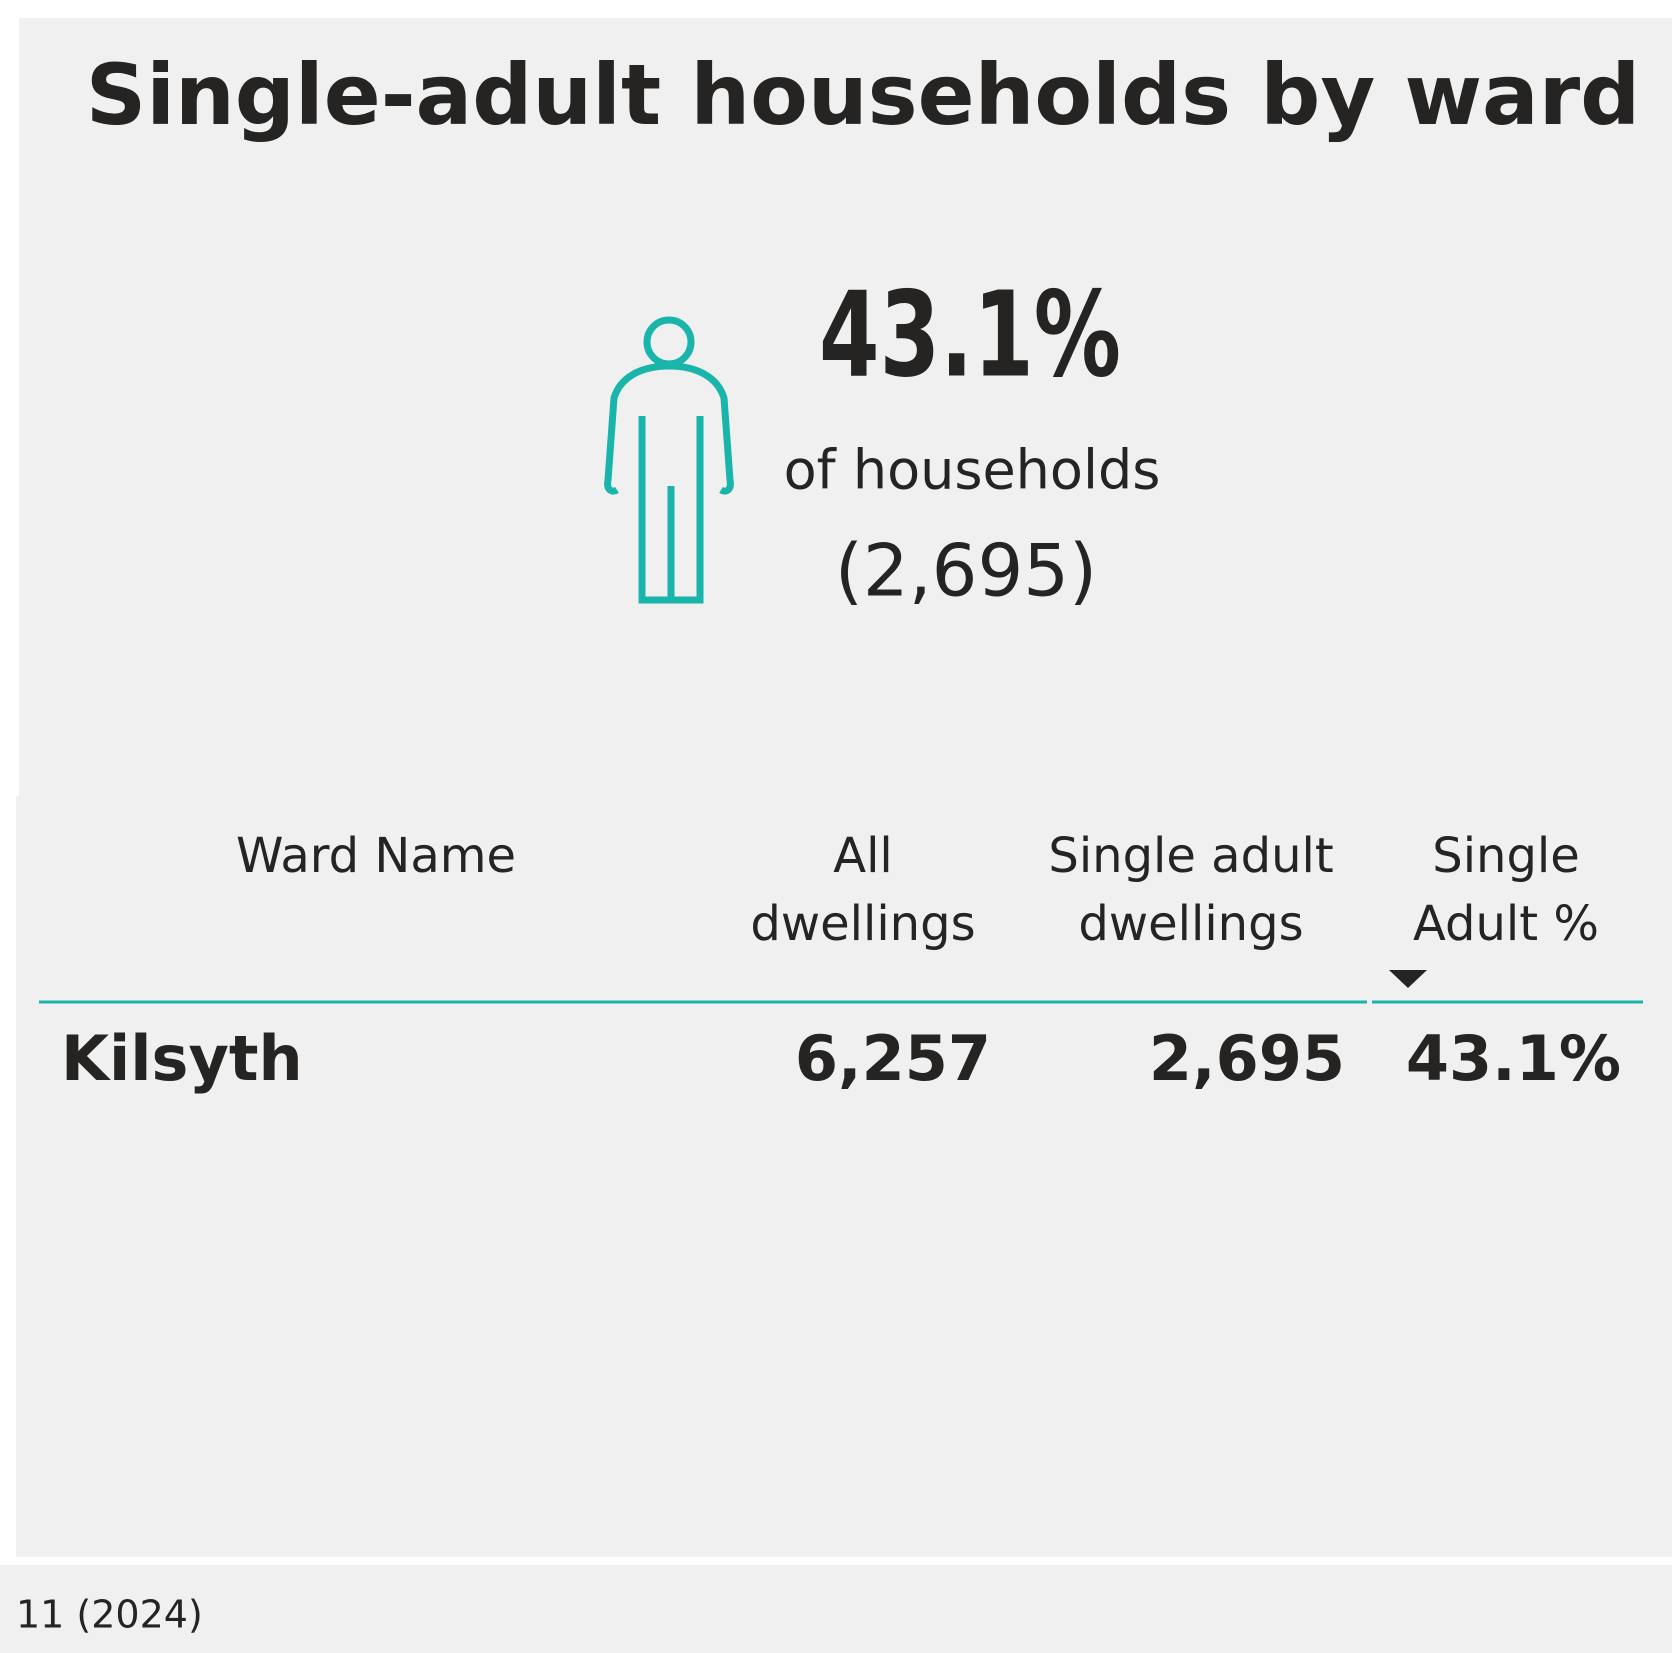  I want to click on table-cell: 43.1%, so click(1513, 1058).